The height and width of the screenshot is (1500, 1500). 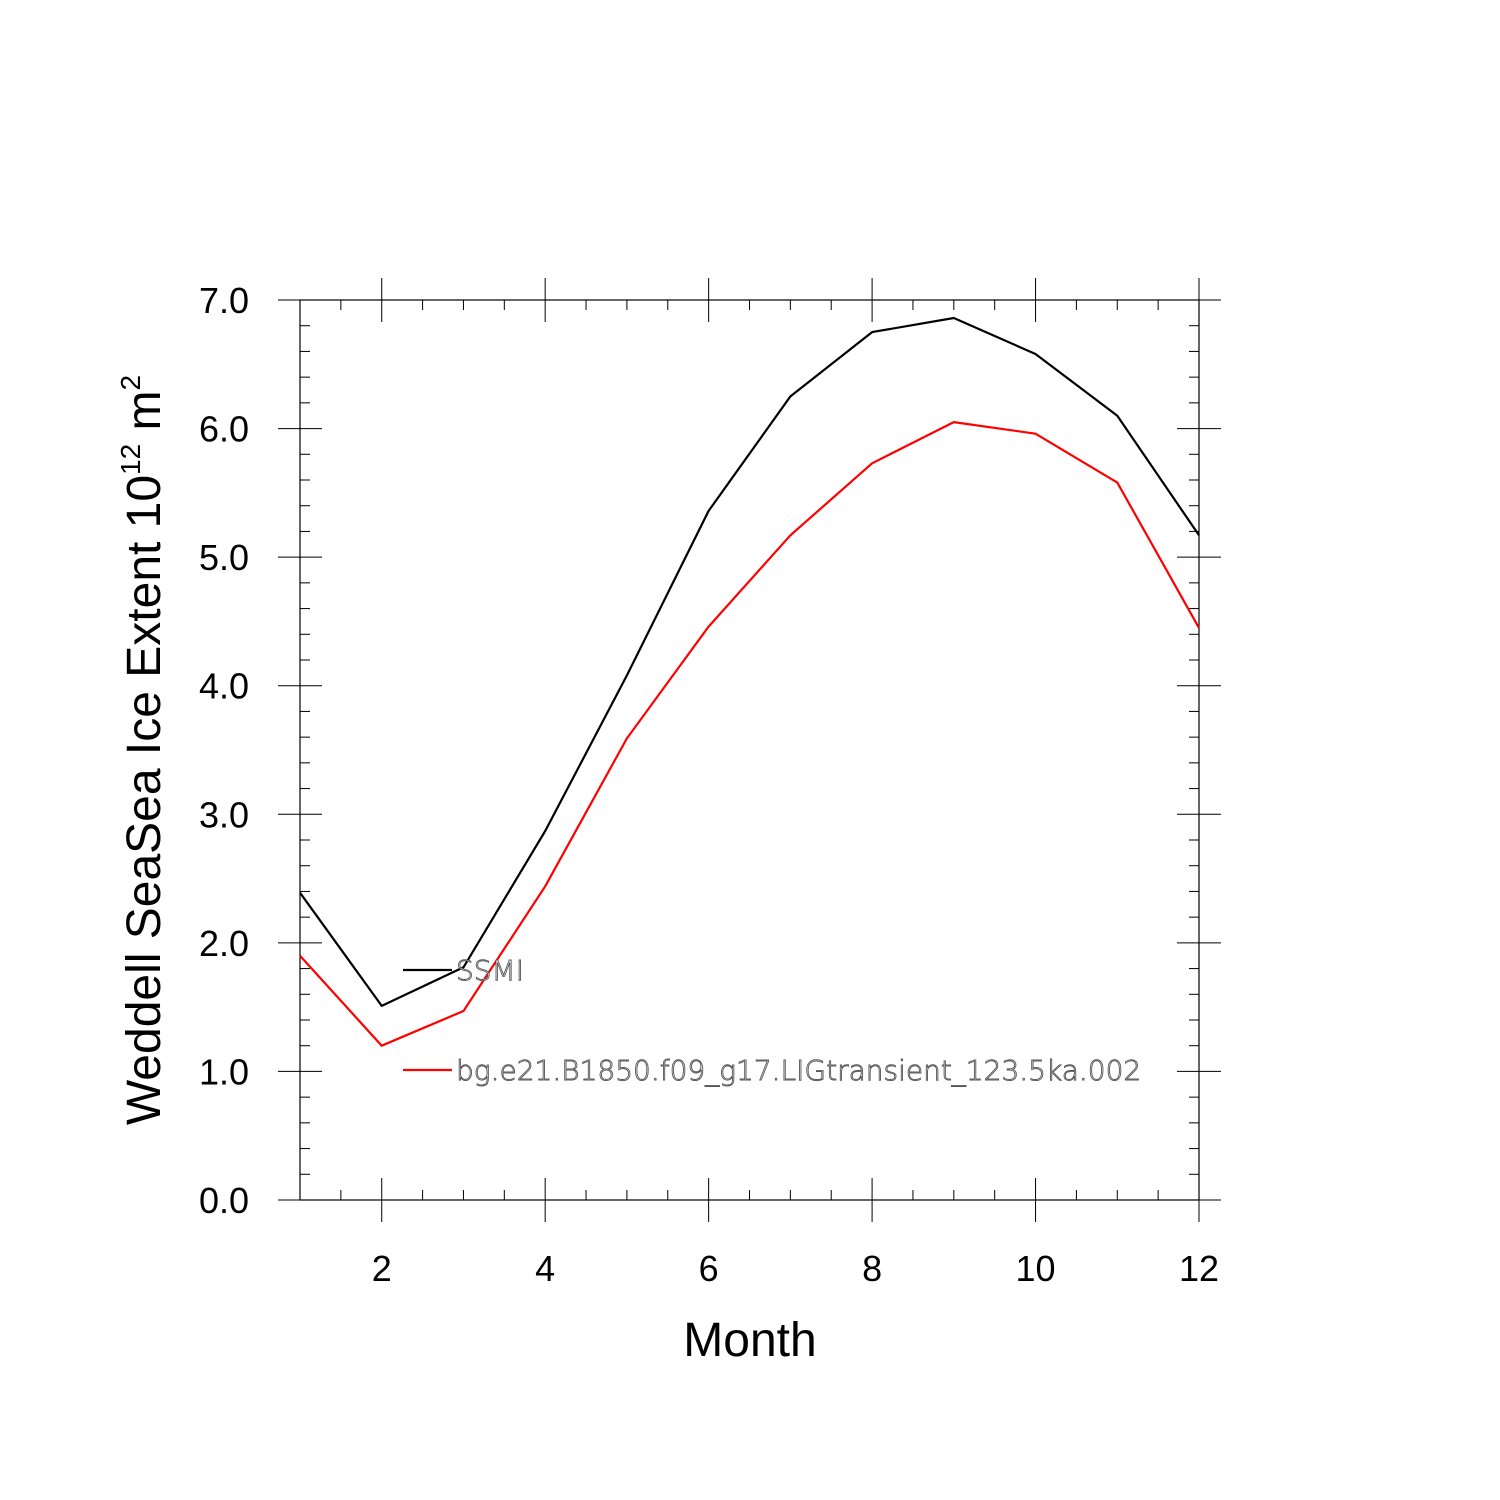 What do you see at coordinates (224, 814) in the screenshot?
I see `y-tick-label: 3.0` at bounding box center [224, 814].